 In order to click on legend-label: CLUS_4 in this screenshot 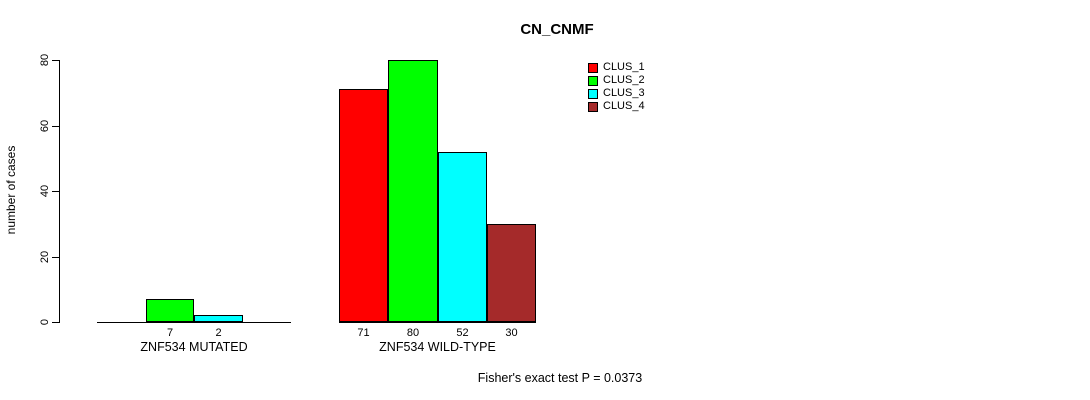, I will do `click(624, 106)`.